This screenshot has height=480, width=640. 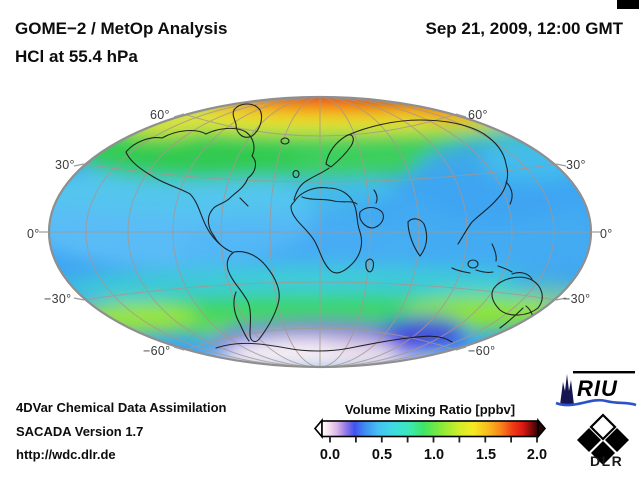 I want to click on lat-label-left-60: 60°, so click(x=160, y=115).